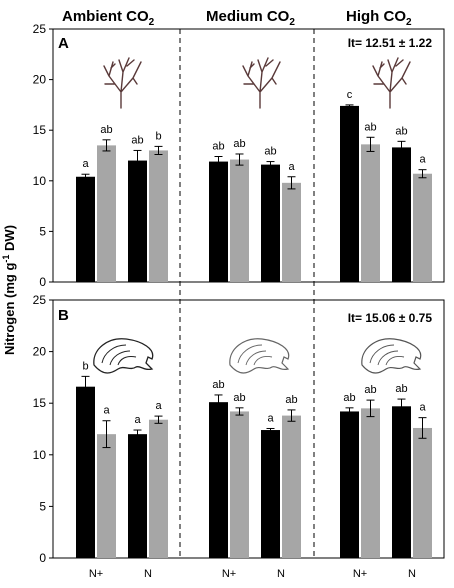 The image size is (454, 588). What do you see at coordinates (390, 318) in the screenshot?
I see `panel-b-stat-label: It= 15.06 ± 0.75` at bounding box center [390, 318].